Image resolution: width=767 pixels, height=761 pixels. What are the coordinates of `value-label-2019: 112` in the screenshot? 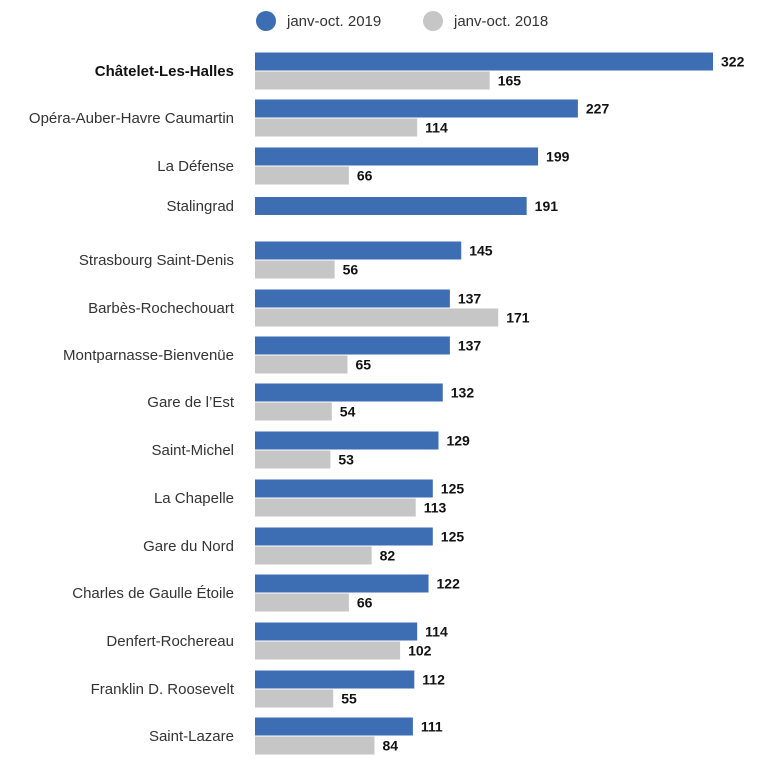 It's located at (433, 680).